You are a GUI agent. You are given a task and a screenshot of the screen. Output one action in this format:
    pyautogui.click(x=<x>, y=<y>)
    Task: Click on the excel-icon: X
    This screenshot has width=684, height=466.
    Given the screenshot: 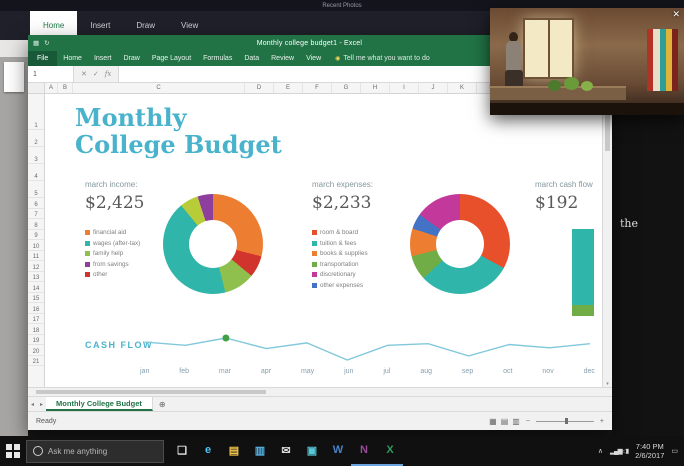 What is the action you would take?
    pyautogui.click(x=390, y=451)
    